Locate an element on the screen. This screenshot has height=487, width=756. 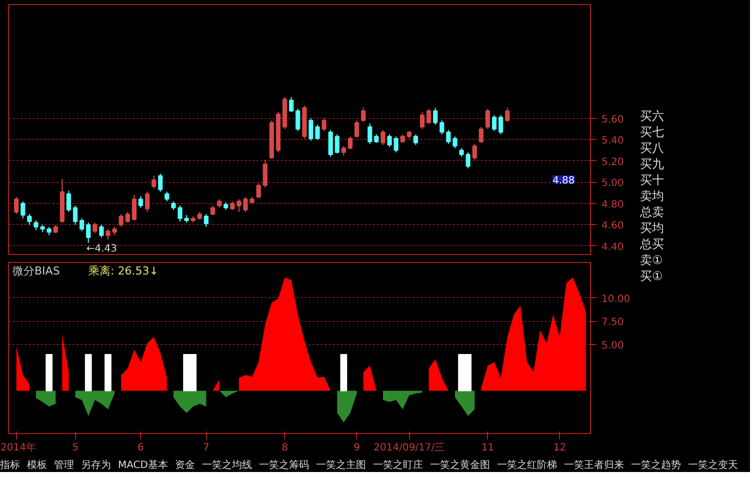
text: 一笑之均线 is located at coordinates (227, 465).